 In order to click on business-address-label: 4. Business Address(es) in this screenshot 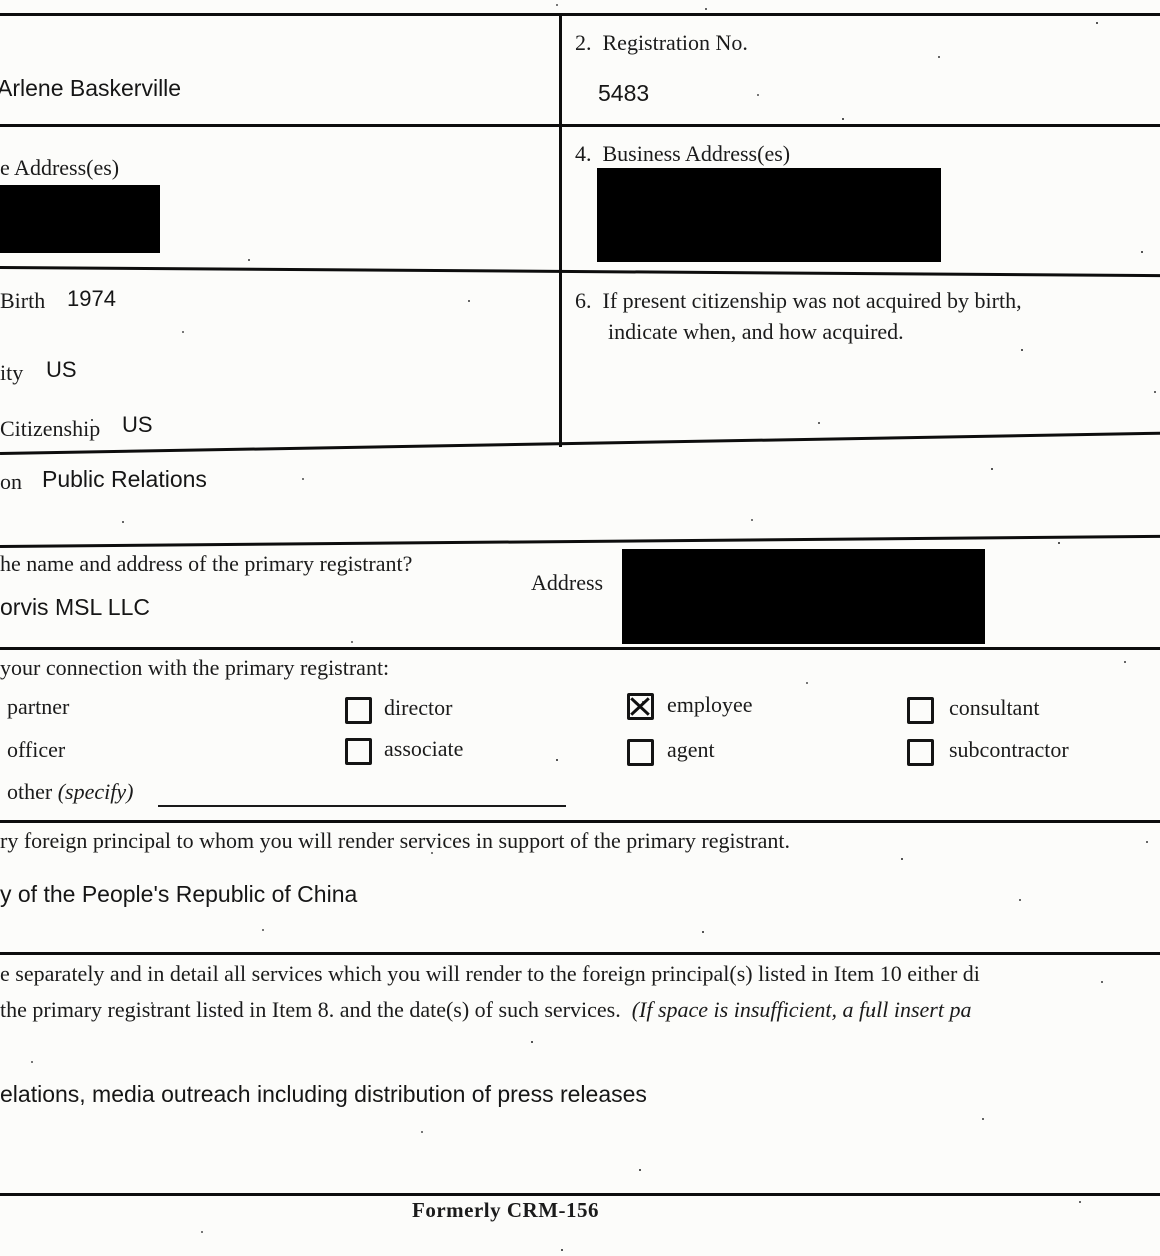, I will do `click(683, 153)`.